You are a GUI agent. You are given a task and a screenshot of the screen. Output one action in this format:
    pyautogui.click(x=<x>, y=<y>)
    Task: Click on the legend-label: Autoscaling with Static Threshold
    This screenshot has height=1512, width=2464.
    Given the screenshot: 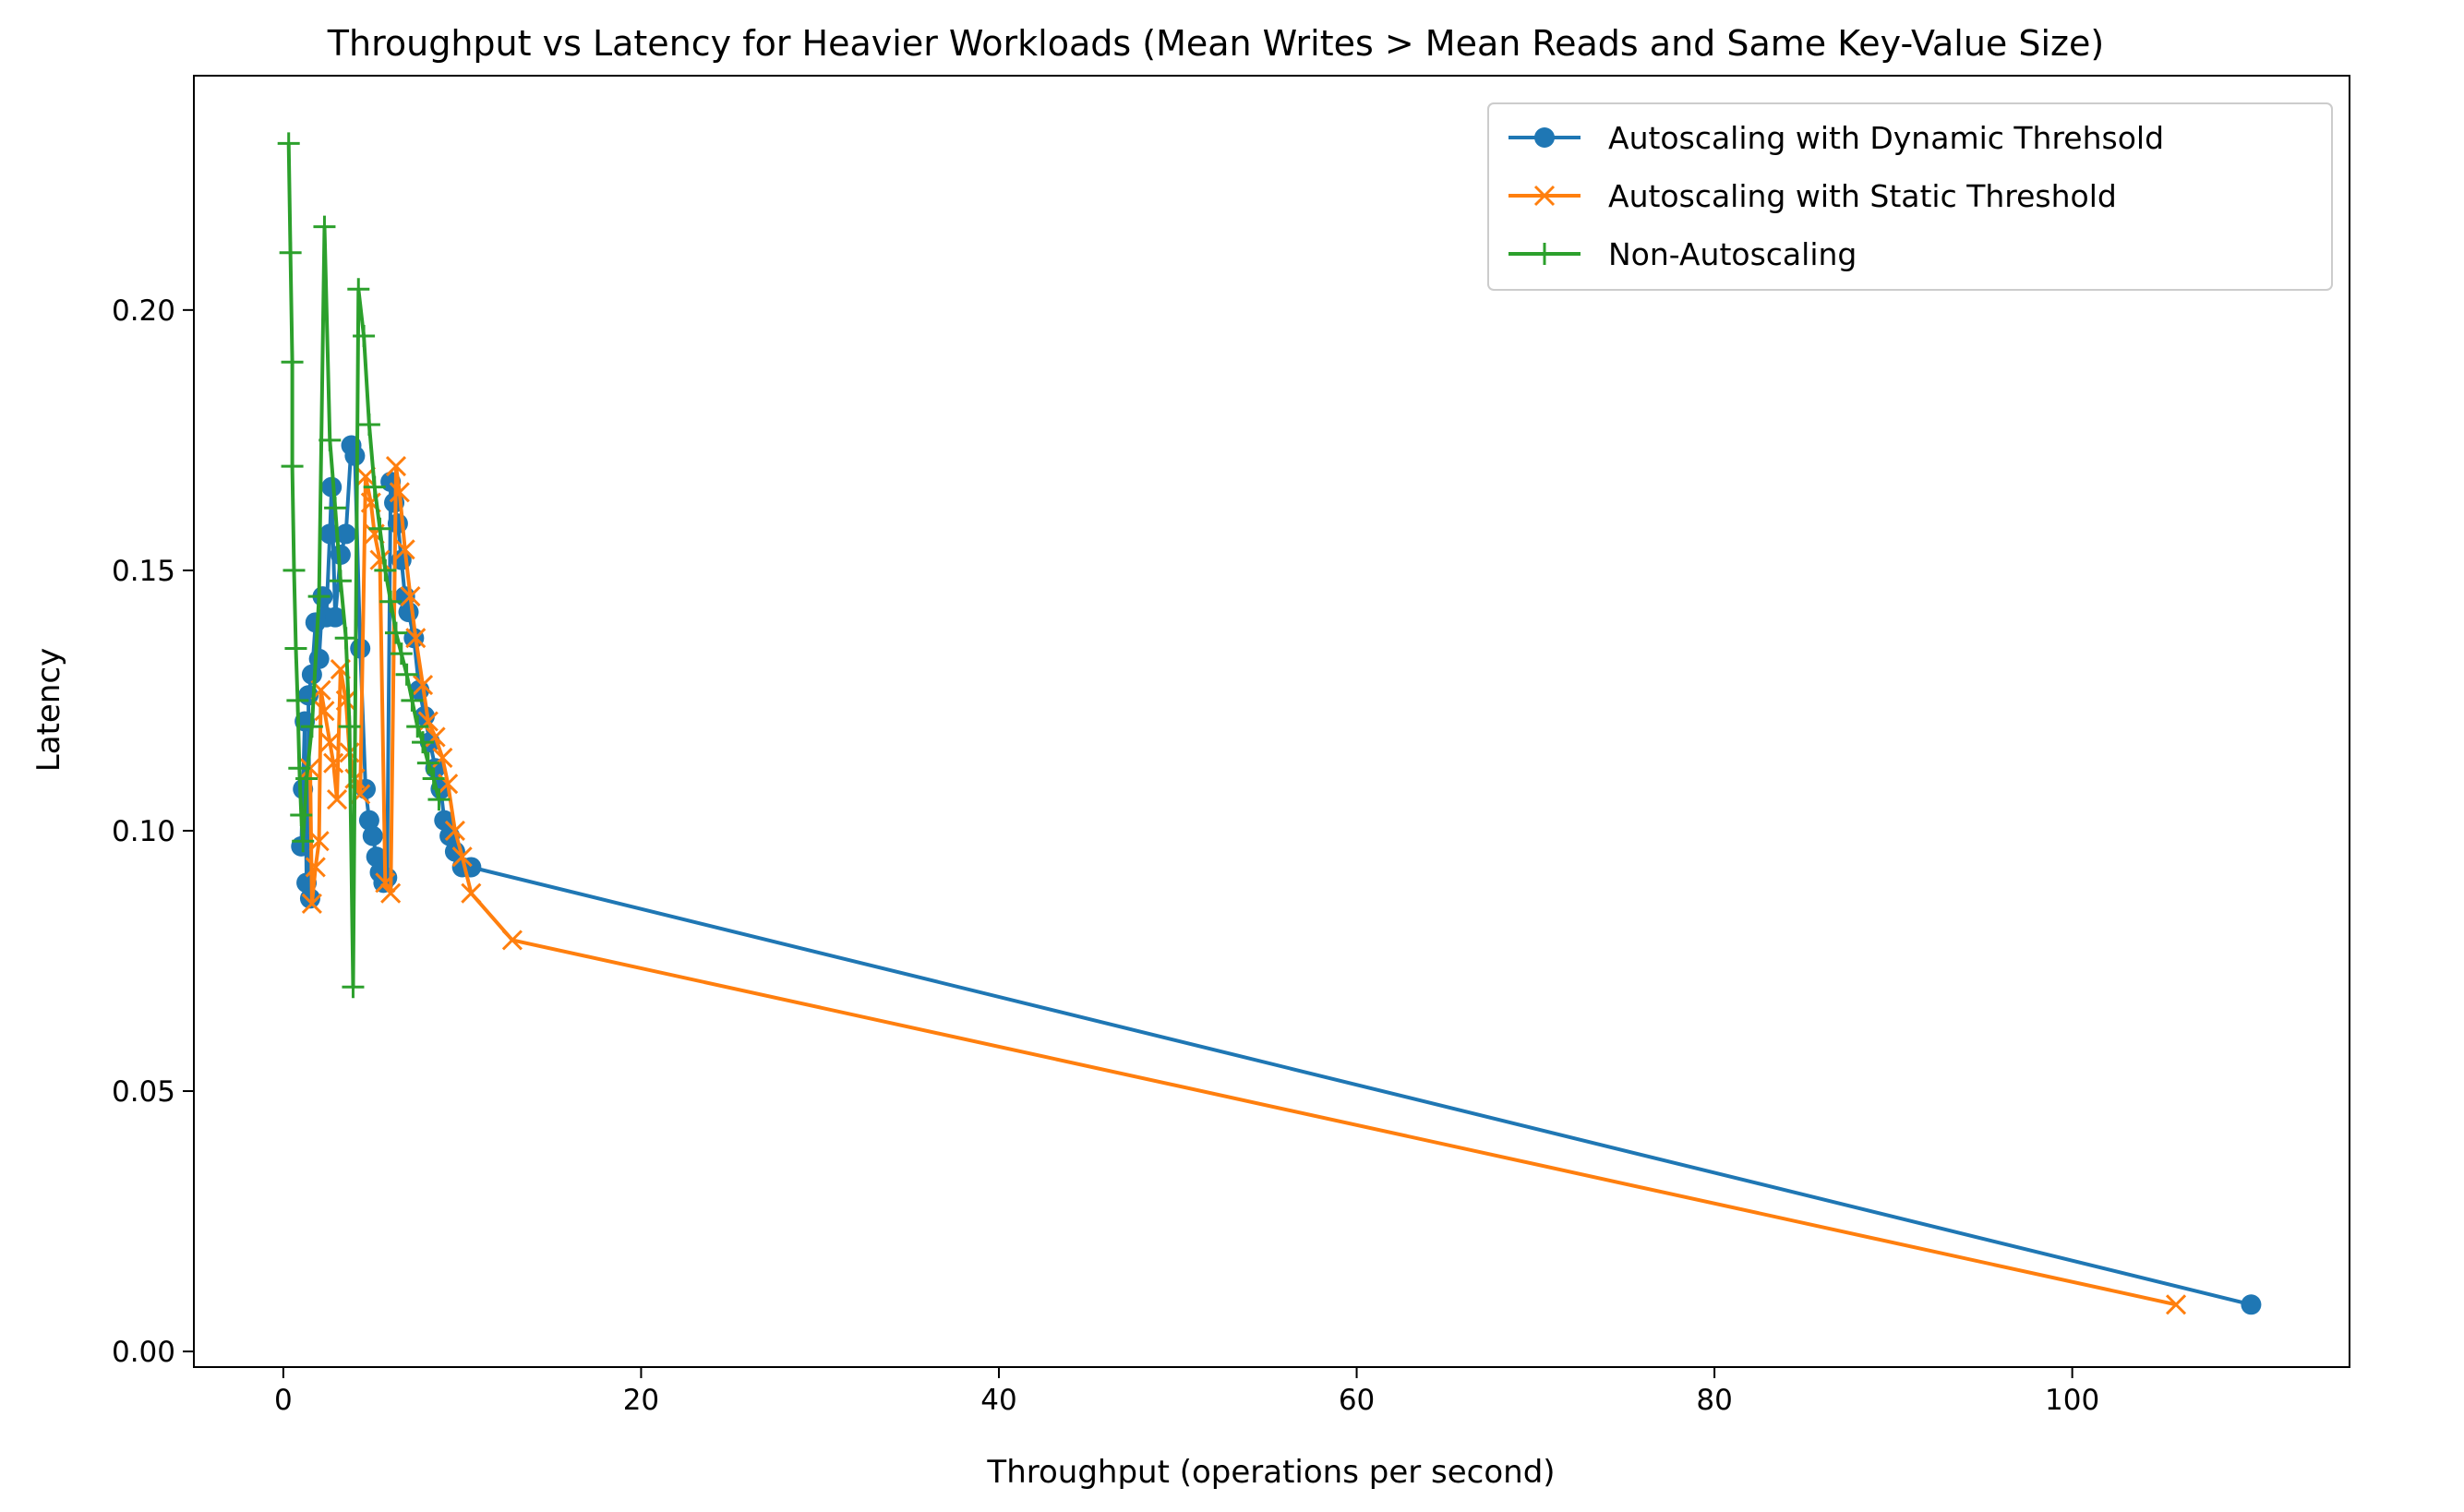 What is the action you would take?
    pyautogui.click(x=1862, y=196)
    